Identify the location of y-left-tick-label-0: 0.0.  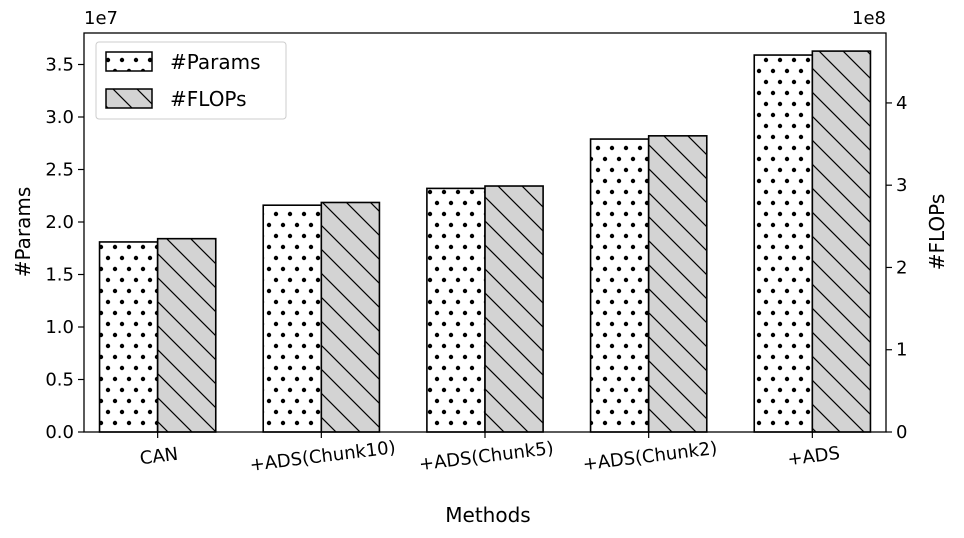
(59, 432).